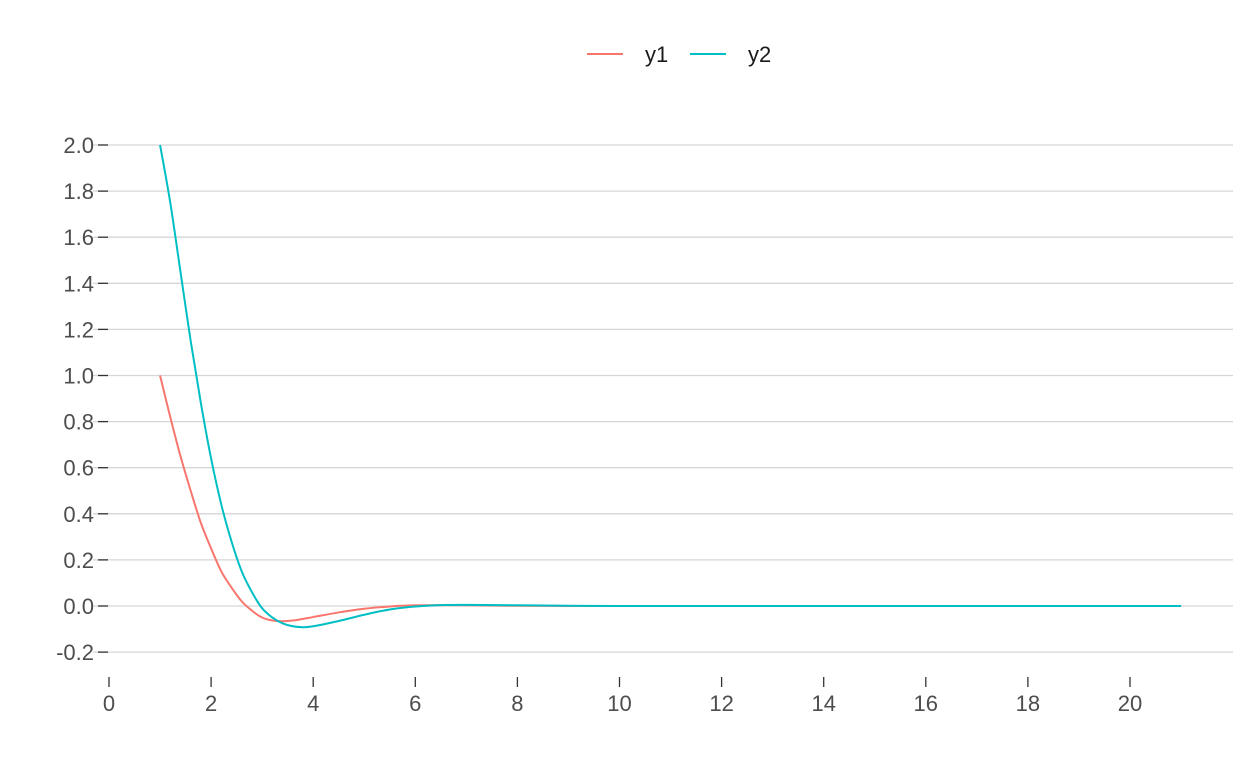 This screenshot has height=768, width=1248. What do you see at coordinates (721, 703) in the screenshot?
I see `x-tick-label: 12` at bounding box center [721, 703].